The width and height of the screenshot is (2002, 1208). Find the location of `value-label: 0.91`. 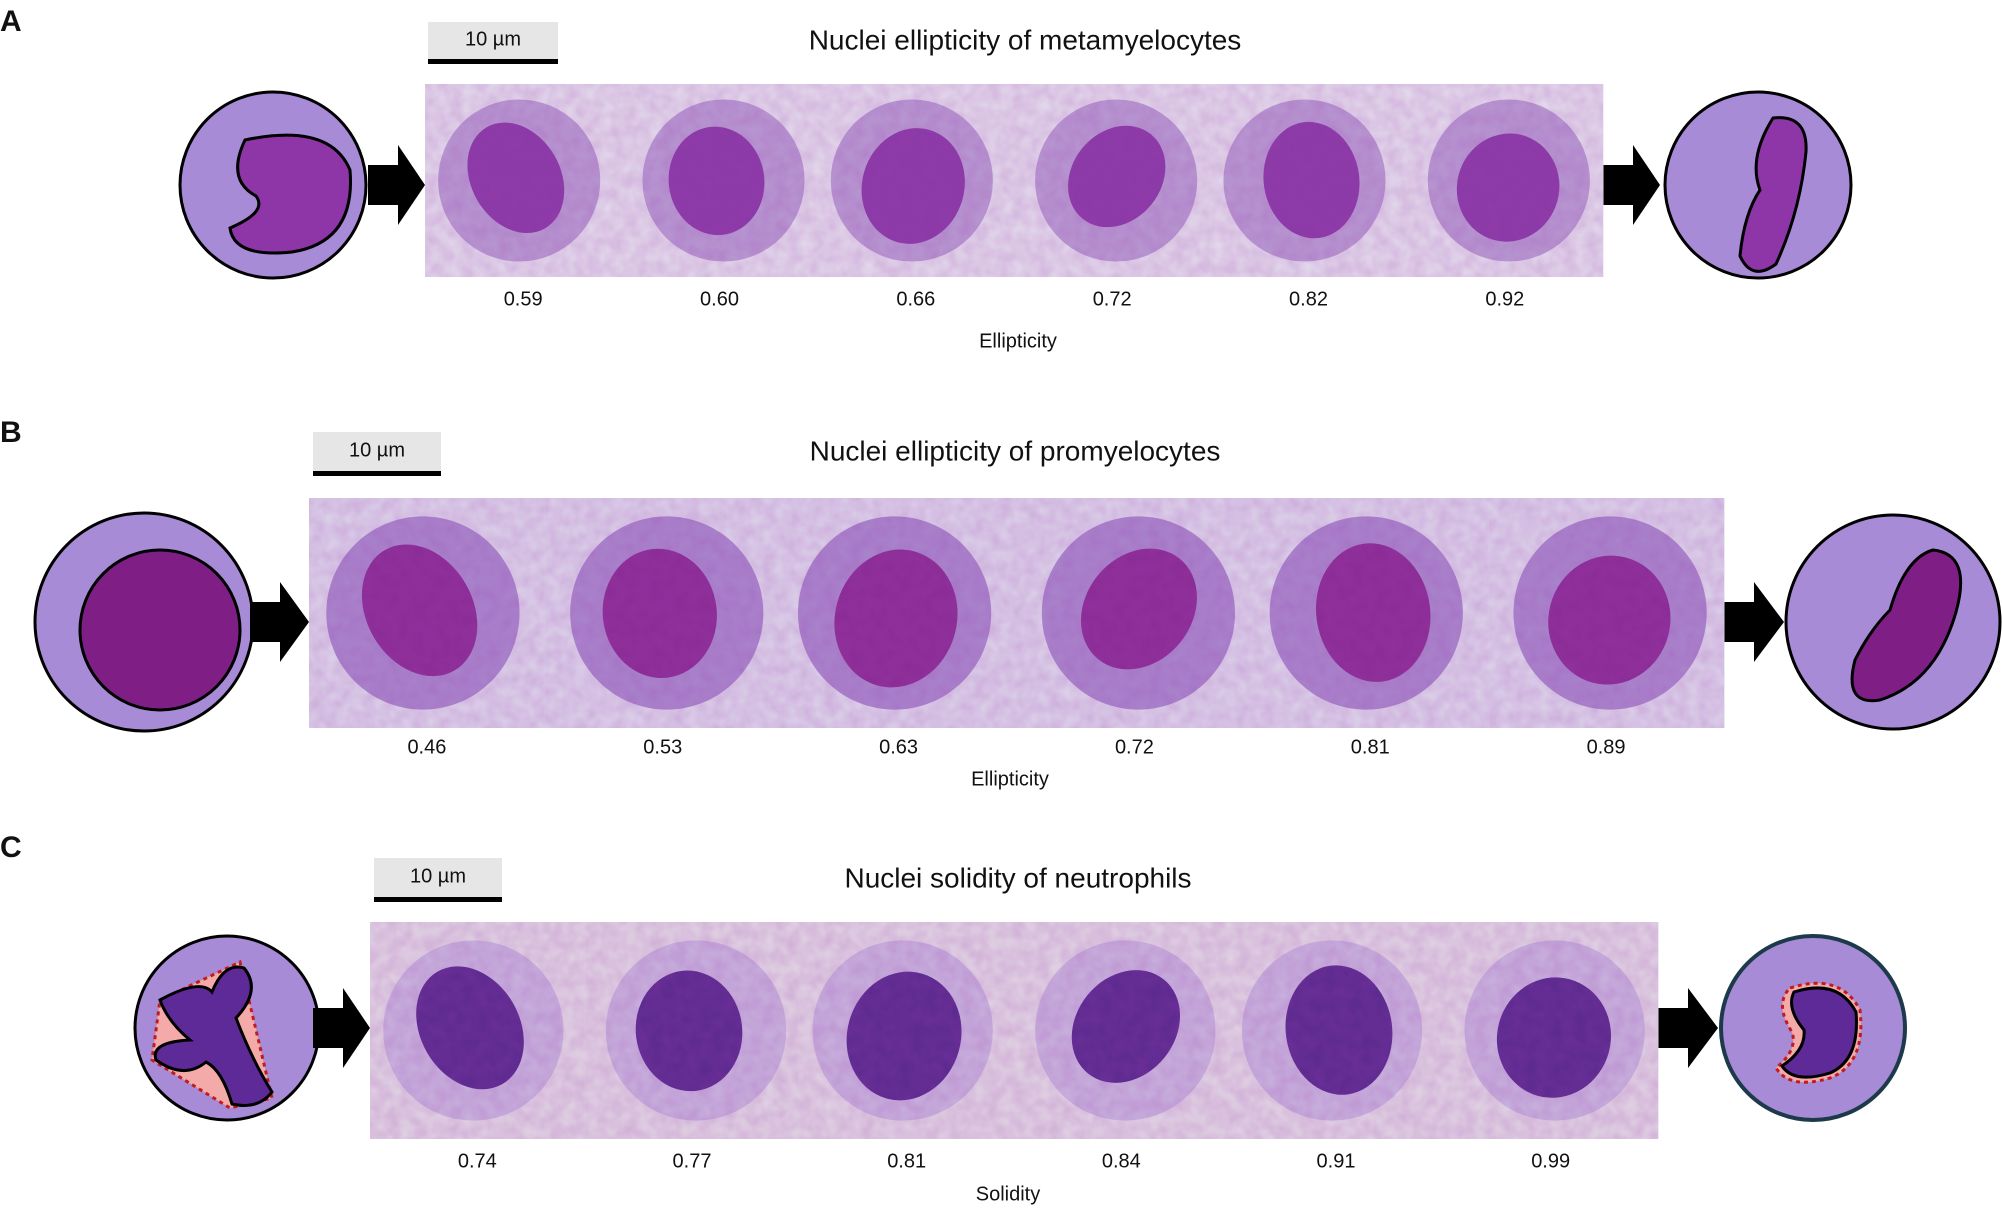

value-label: 0.91 is located at coordinates (1336, 1161).